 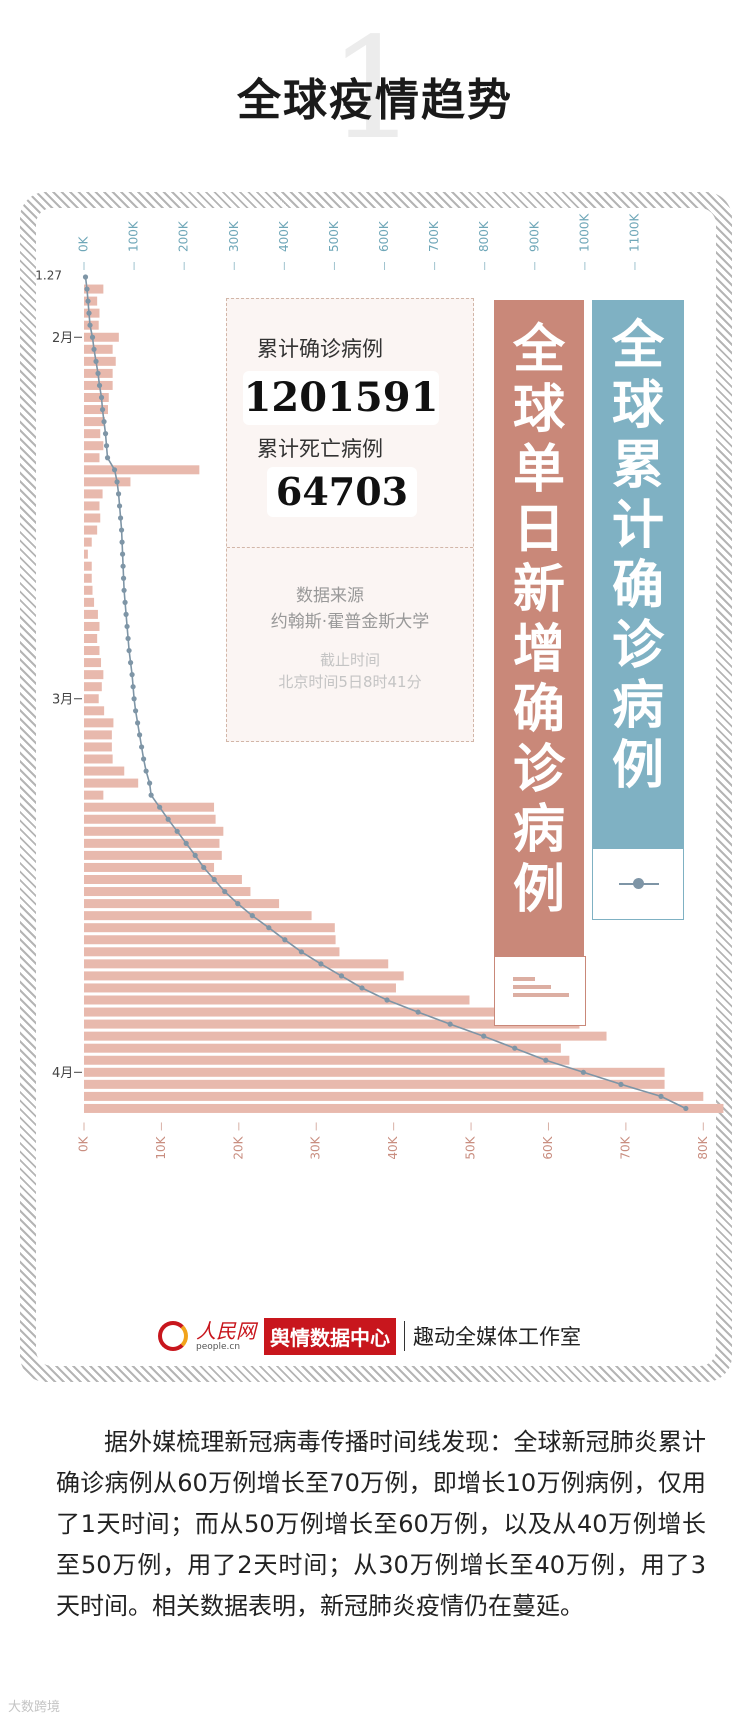 I want to click on legend-dot, so click(x=638, y=883).